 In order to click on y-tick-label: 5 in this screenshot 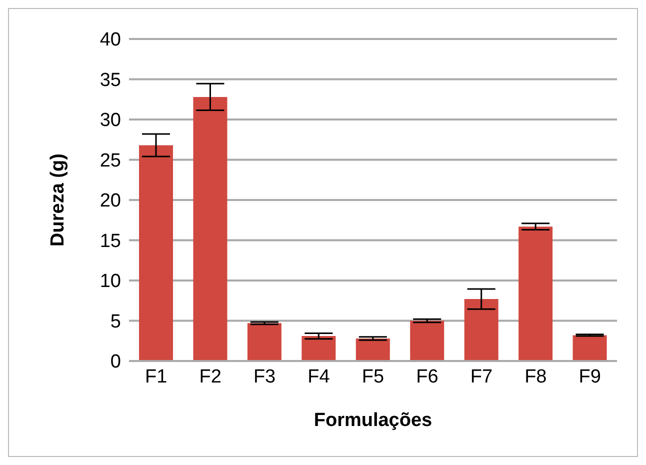, I will do `click(115, 321)`.